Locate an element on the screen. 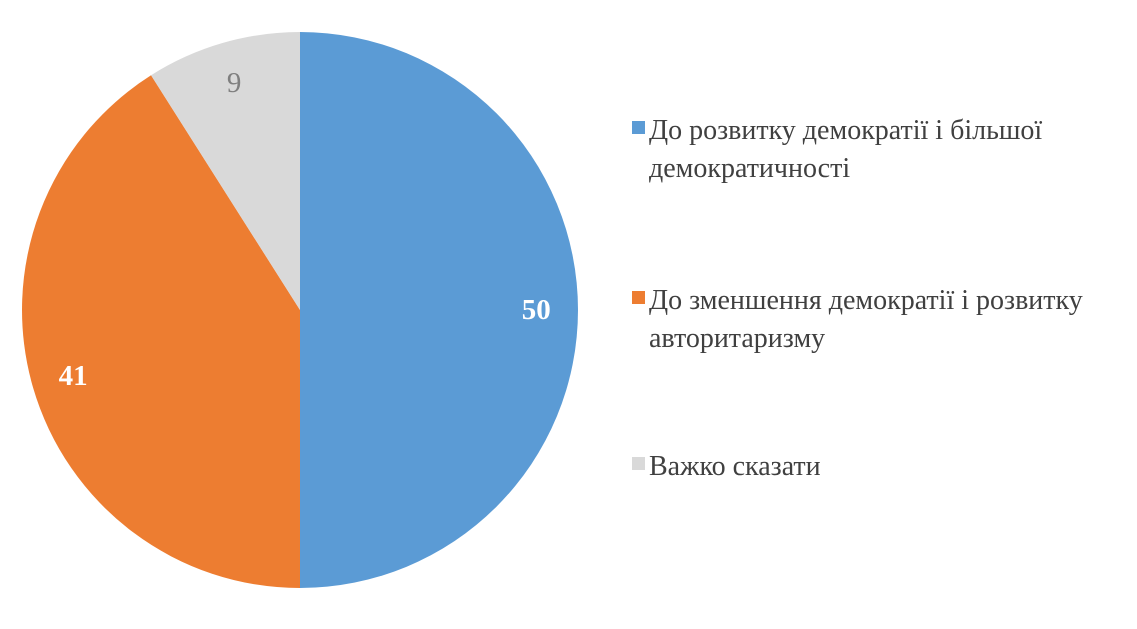 This screenshot has width=1137, height=629. legend-swatch-orange is located at coordinates (638, 297).